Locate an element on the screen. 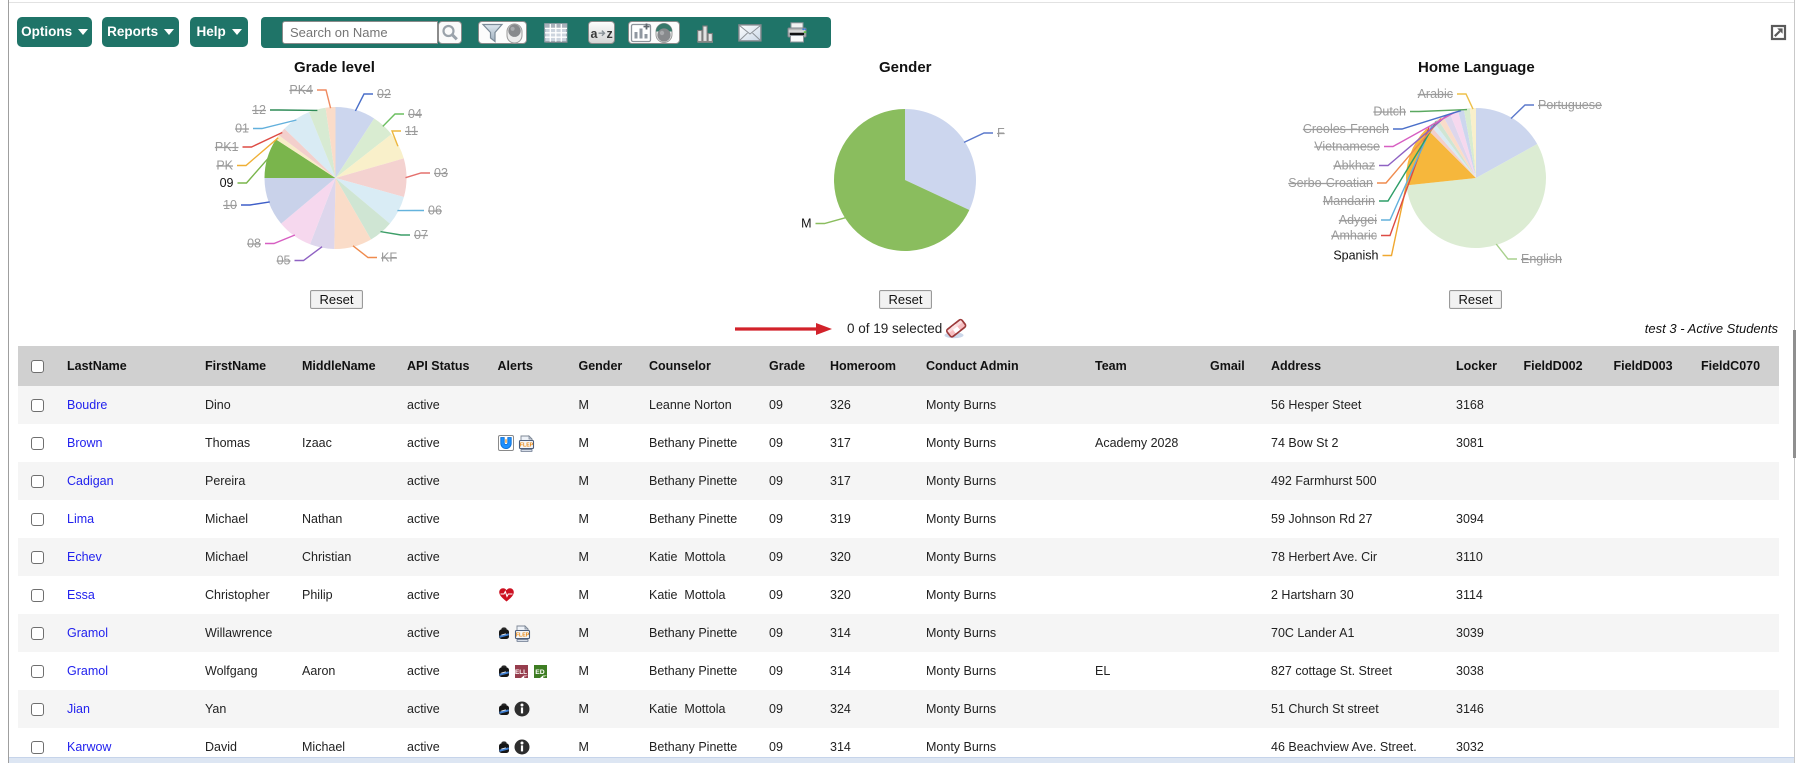  svg-text: 03 is located at coordinates (441, 173).